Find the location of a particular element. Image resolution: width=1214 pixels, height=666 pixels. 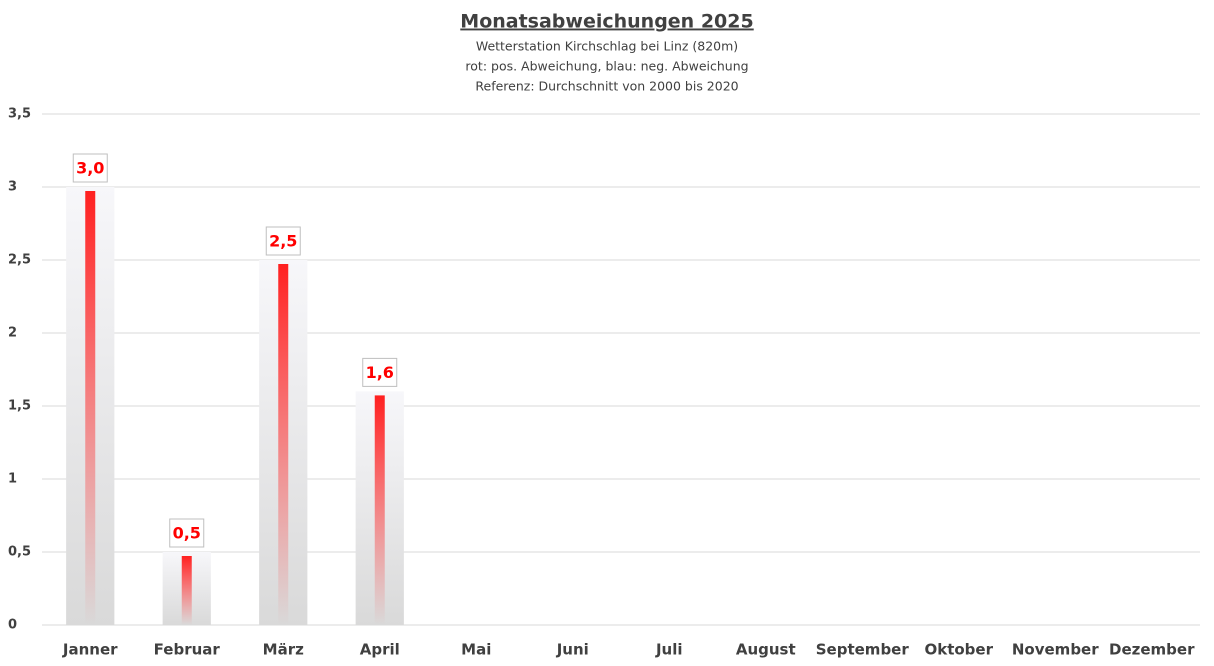

x-tick-label: April is located at coordinates (380, 650).